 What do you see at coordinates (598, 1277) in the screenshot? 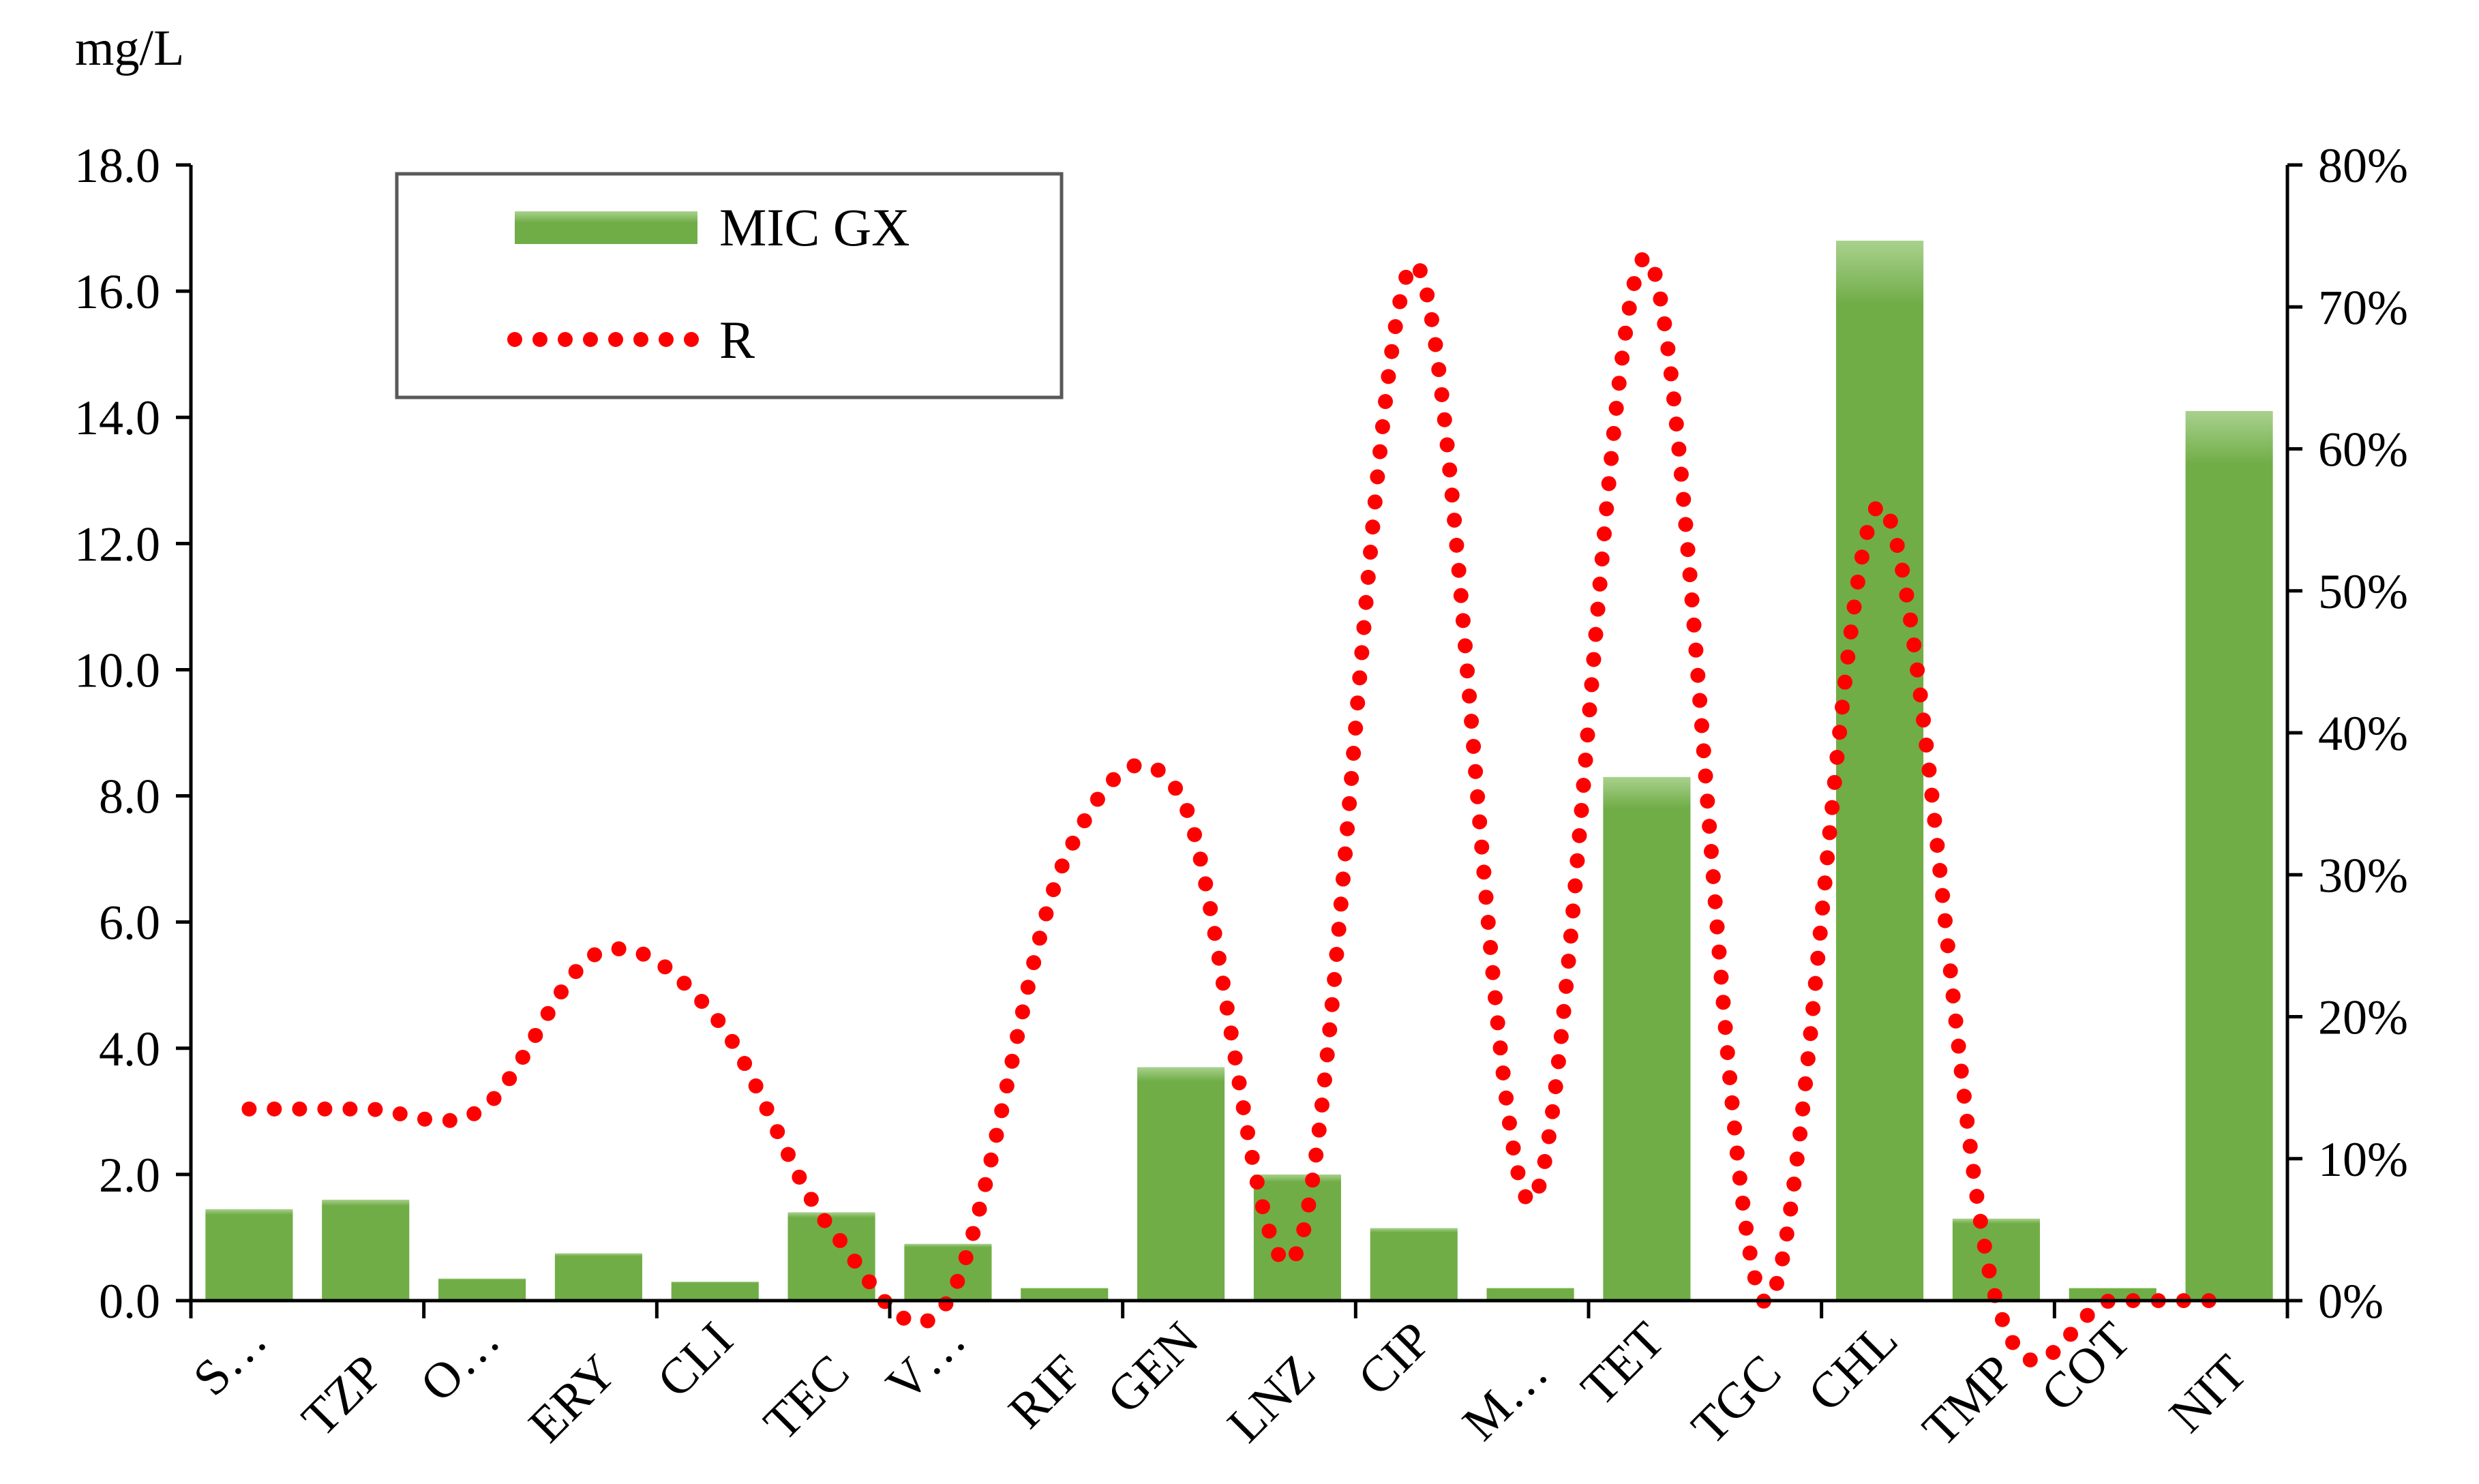
I see `bar-ery` at bounding box center [598, 1277].